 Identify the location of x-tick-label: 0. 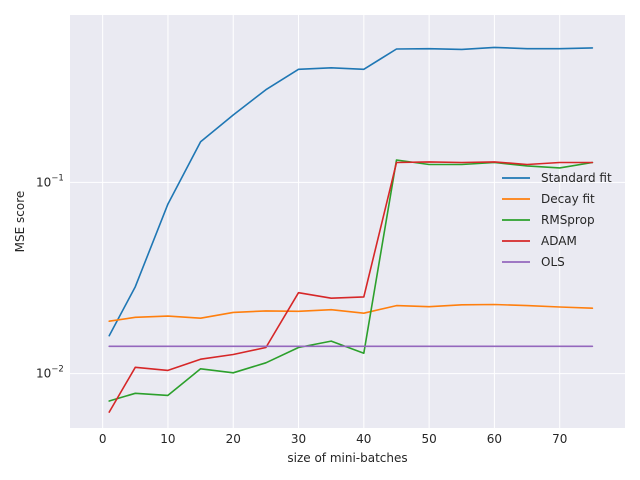
(103, 439).